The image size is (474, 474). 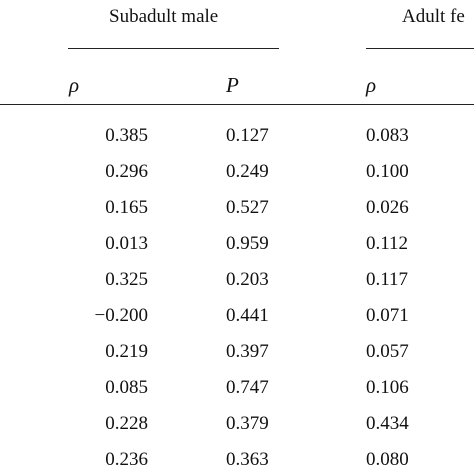 I want to click on cell-rho-adult: 0.080, so click(x=387, y=459).